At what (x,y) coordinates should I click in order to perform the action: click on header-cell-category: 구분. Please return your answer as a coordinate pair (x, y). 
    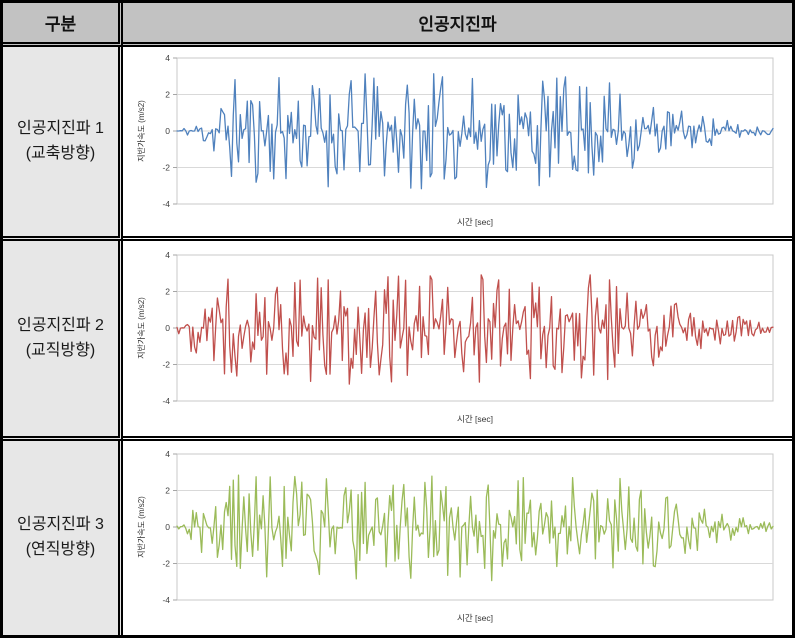
    Looking at the image, I should click on (63, 25).